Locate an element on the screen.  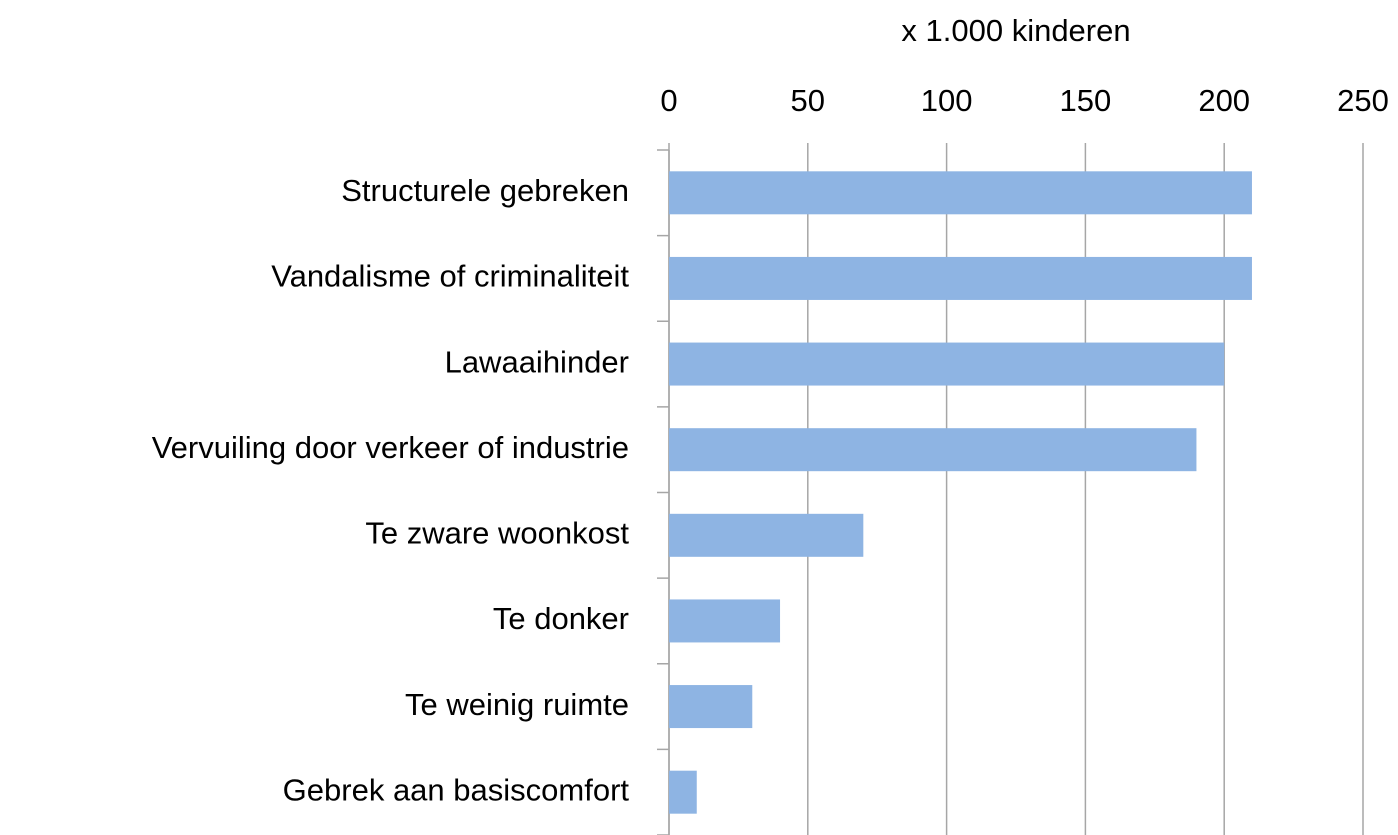
y-tick-label: Te donker is located at coordinates (561, 618).